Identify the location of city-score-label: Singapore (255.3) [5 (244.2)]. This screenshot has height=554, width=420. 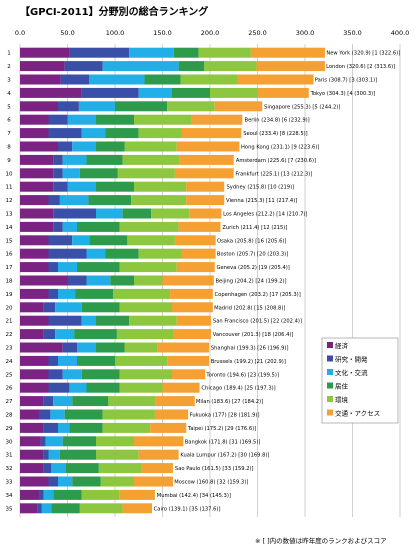
(302, 107).